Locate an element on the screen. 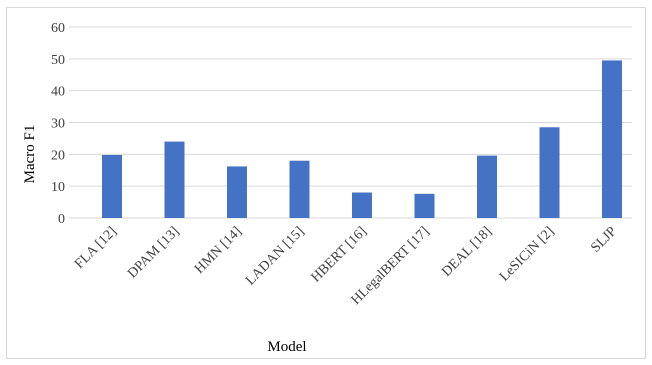  y-axis-title: Macro F1 is located at coordinates (30, 154).